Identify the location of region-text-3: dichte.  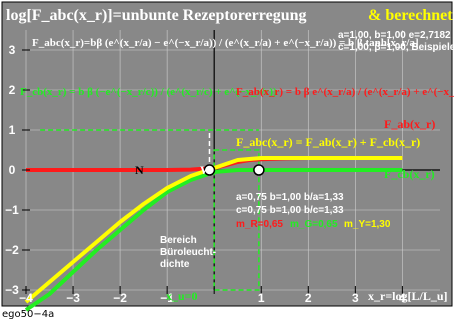
(175, 264).